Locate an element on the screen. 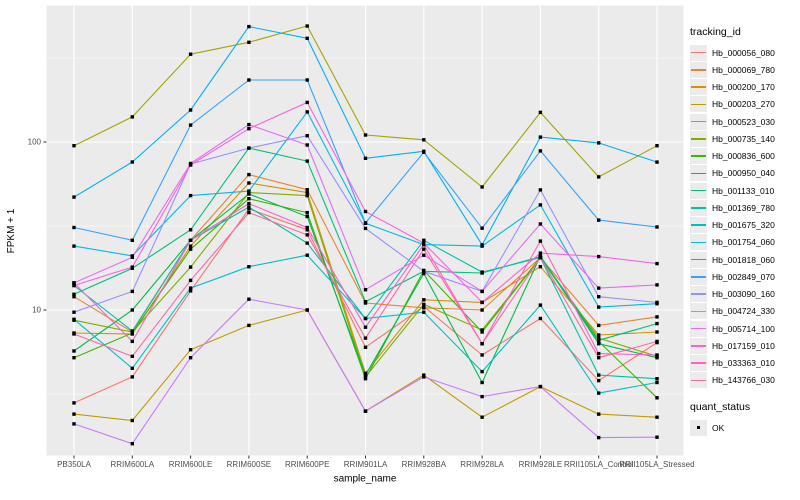  x-tick-label: RRIM928LA is located at coordinates (482, 464).